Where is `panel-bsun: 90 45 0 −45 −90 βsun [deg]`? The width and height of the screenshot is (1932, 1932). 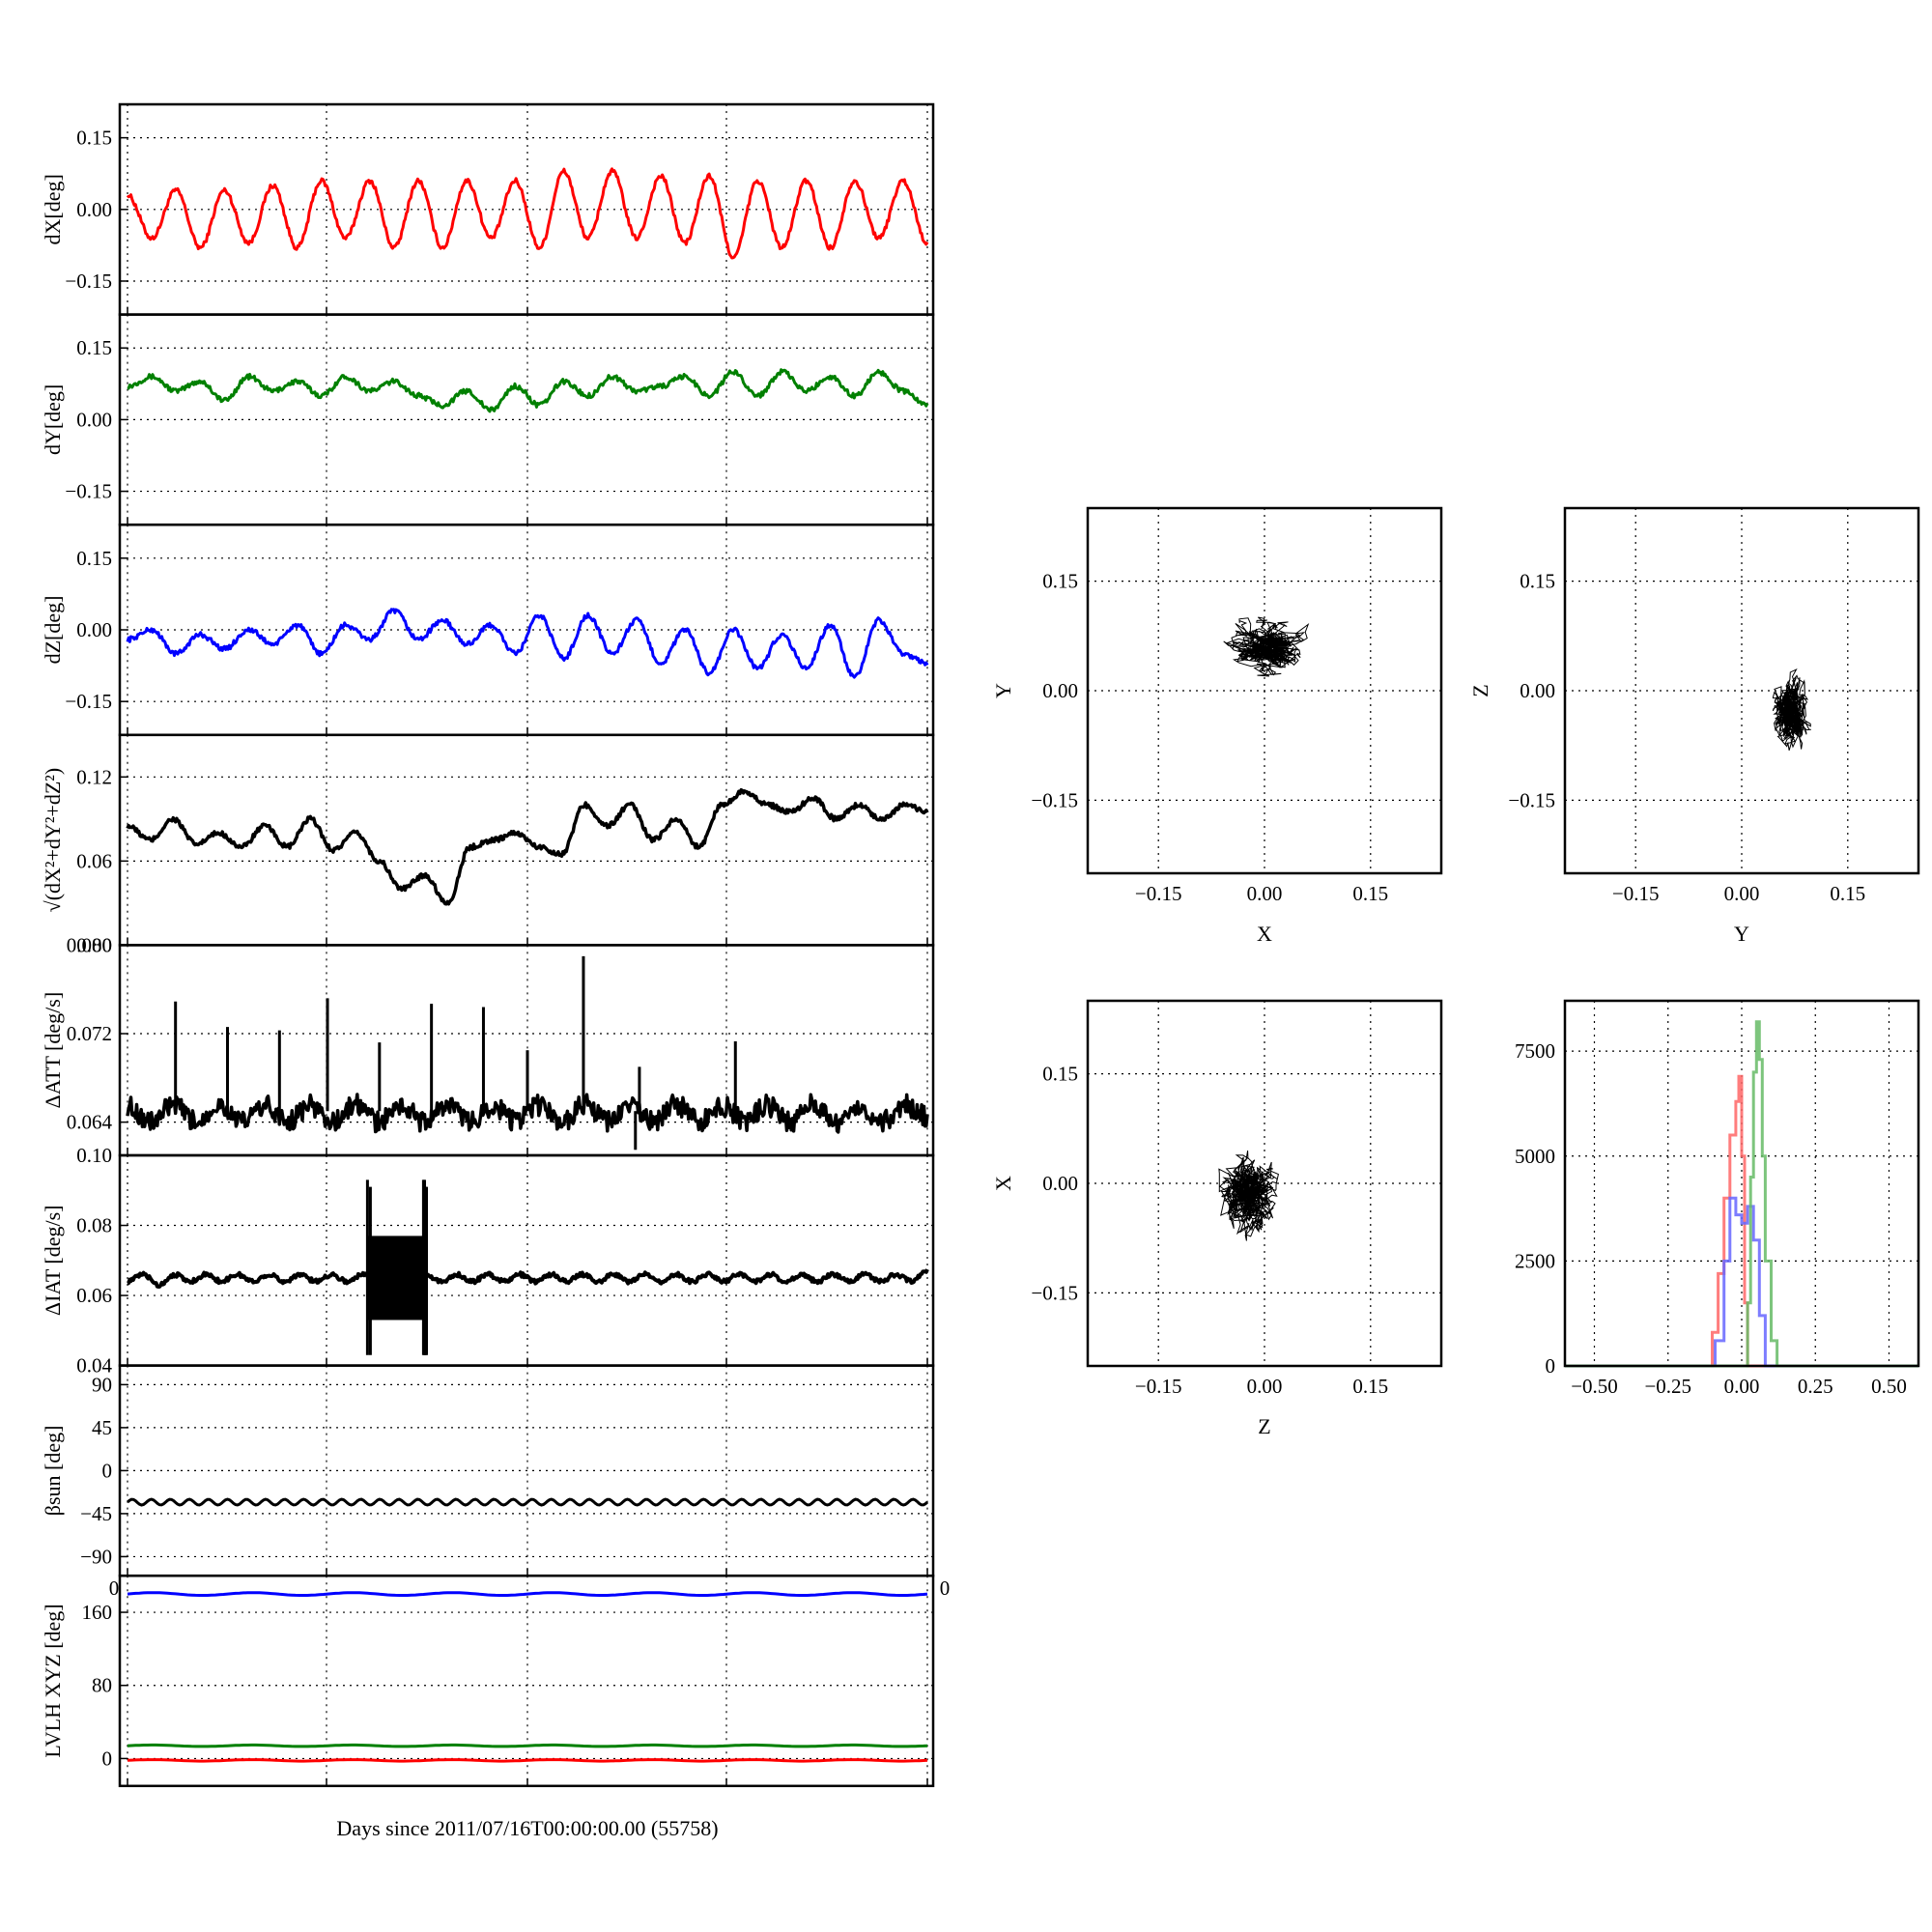
panel-bsun: 90 45 0 −45 −90 βsun [deg] is located at coordinates (488, 1470).